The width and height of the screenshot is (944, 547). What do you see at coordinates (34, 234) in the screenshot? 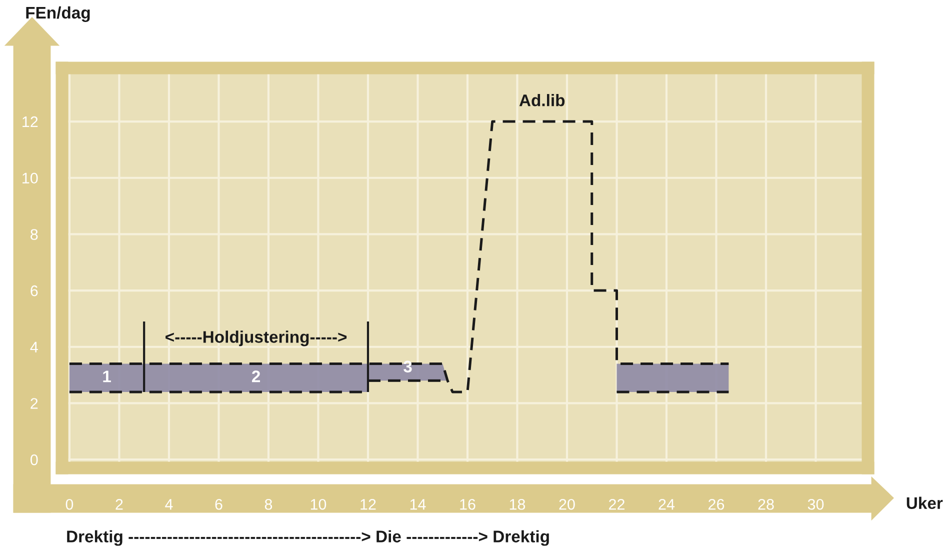
I see `y-tick-label: 8` at bounding box center [34, 234].